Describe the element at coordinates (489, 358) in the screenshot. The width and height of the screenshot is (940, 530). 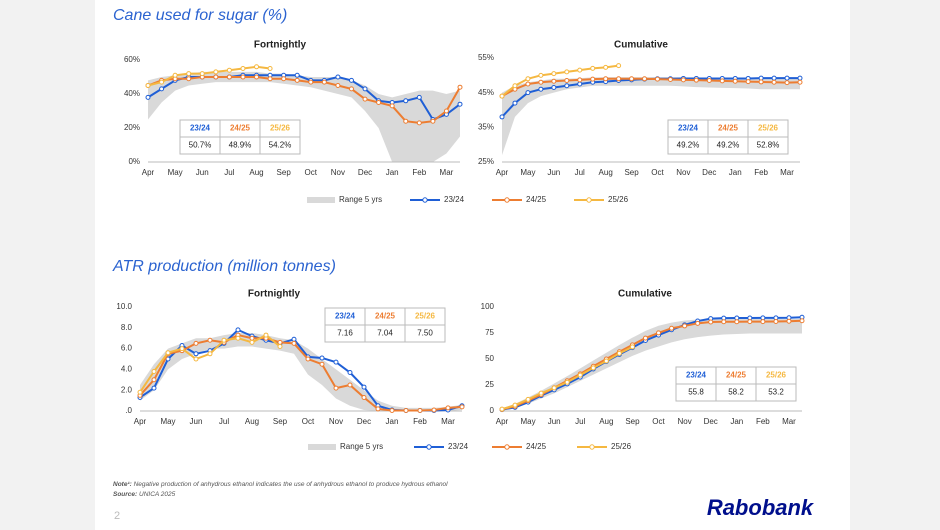
I see `y-tick-label: 50` at that location.